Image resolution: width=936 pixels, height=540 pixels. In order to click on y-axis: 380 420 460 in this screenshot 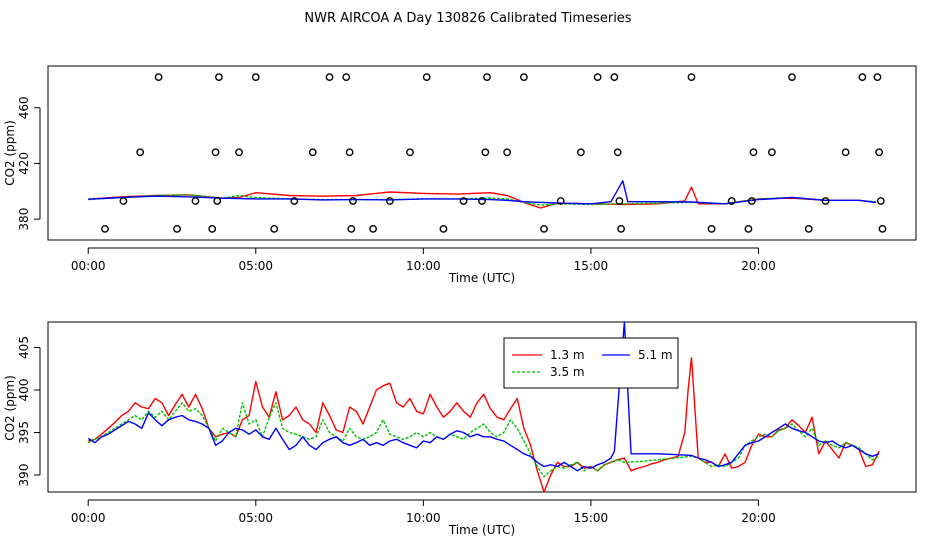, I will do `click(29, 163)`.